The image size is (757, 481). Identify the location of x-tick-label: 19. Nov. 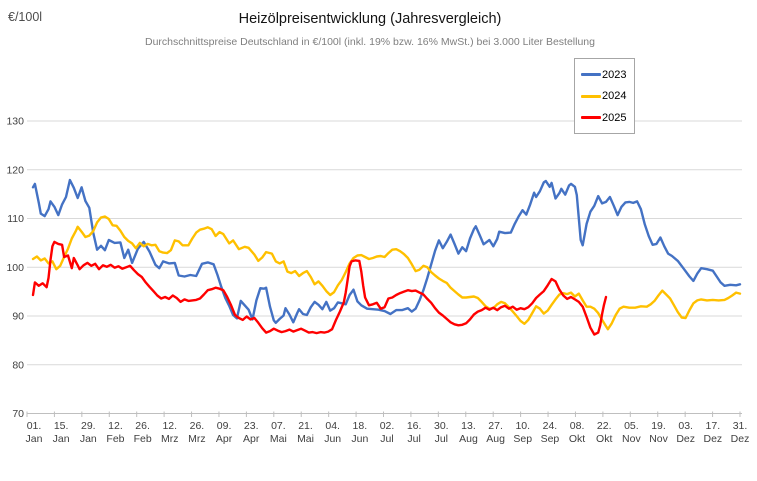
(658, 432).